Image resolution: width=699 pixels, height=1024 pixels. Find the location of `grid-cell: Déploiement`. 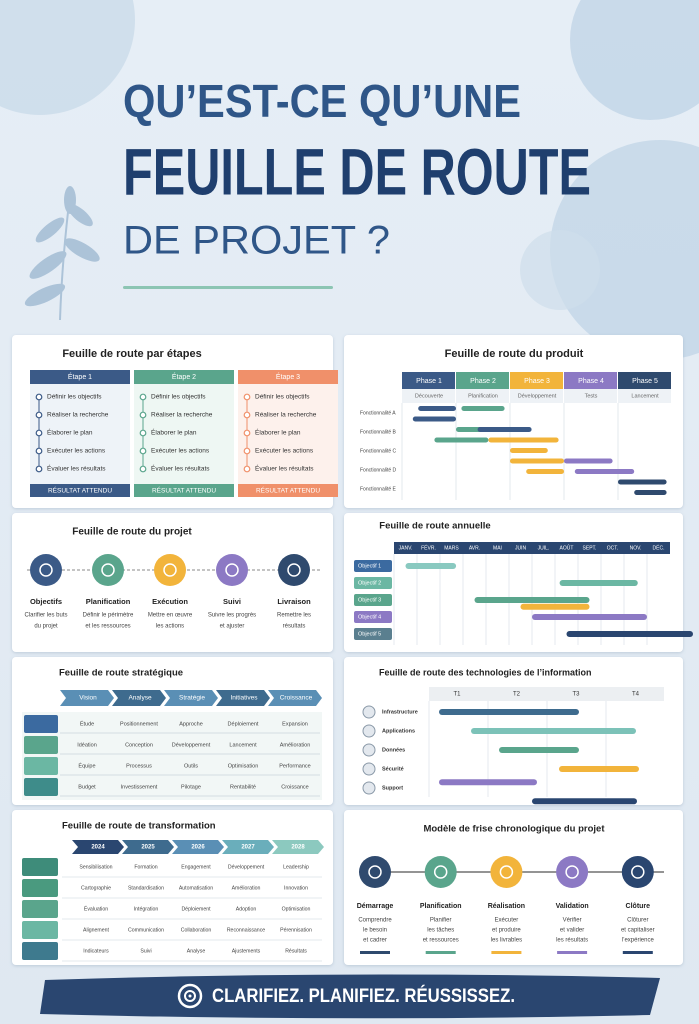

grid-cell: Déploiement is located at coordinates (196, 909).